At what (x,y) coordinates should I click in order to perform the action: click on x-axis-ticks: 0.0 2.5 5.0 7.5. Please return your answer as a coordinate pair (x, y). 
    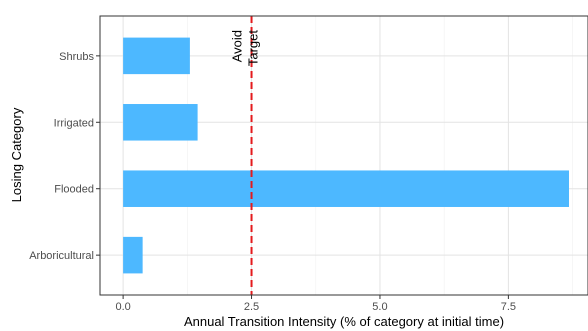
    Looking at the image, I should click on (315, 304).